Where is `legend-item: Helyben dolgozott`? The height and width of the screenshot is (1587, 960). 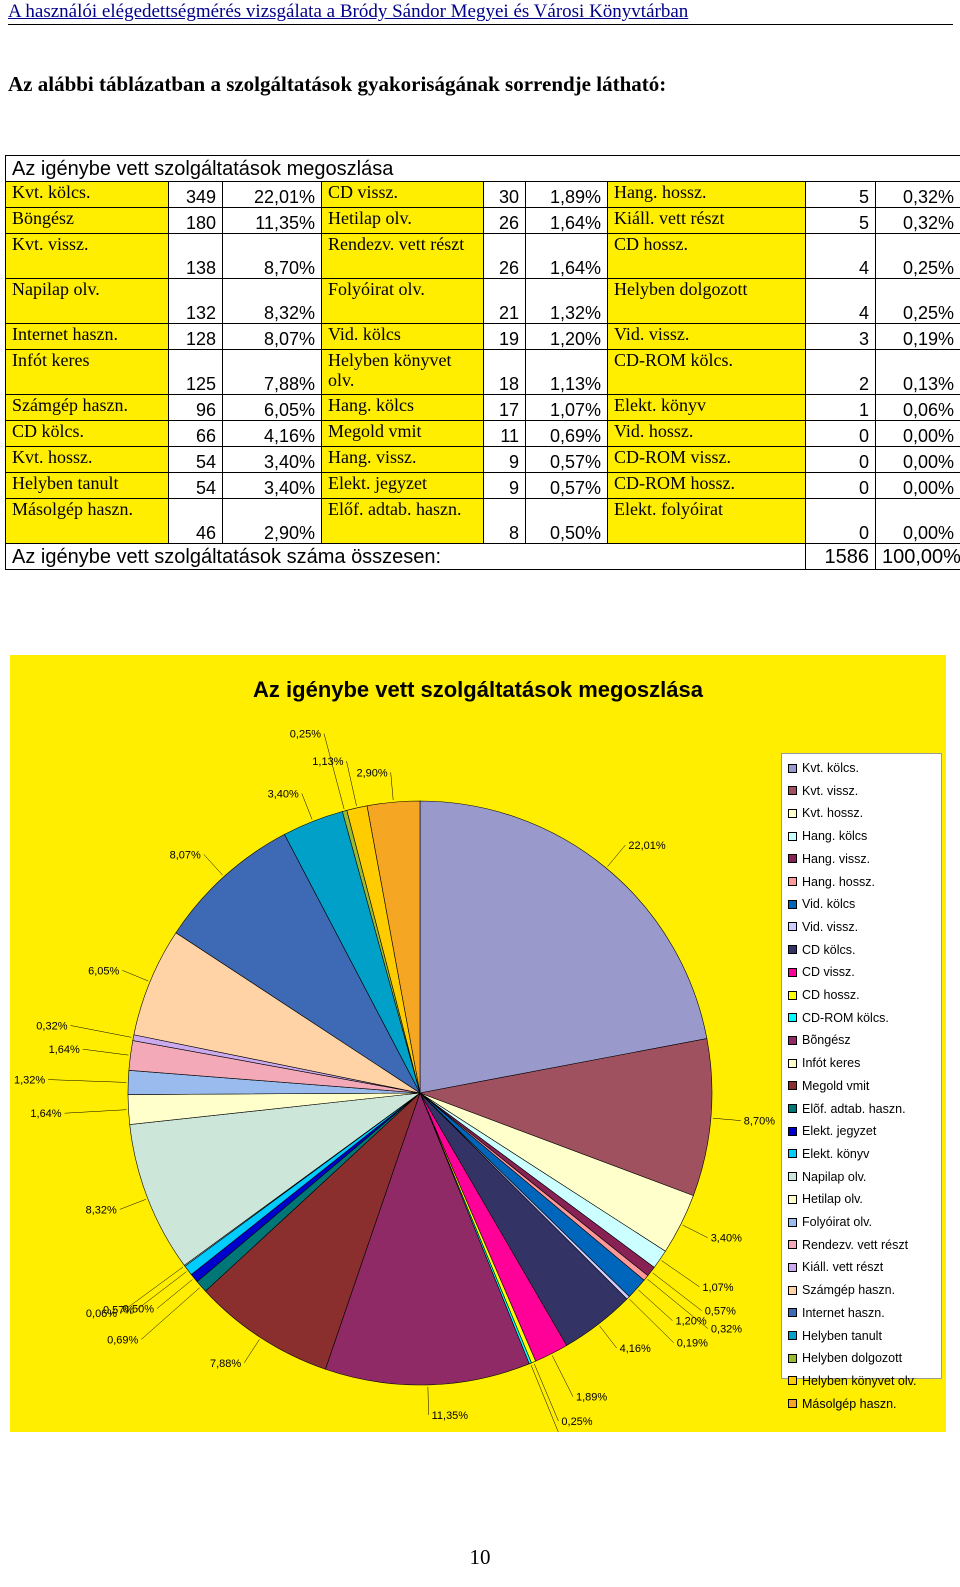
legend-item: Helyben dolgozott is located at coordinates (845, 1358).